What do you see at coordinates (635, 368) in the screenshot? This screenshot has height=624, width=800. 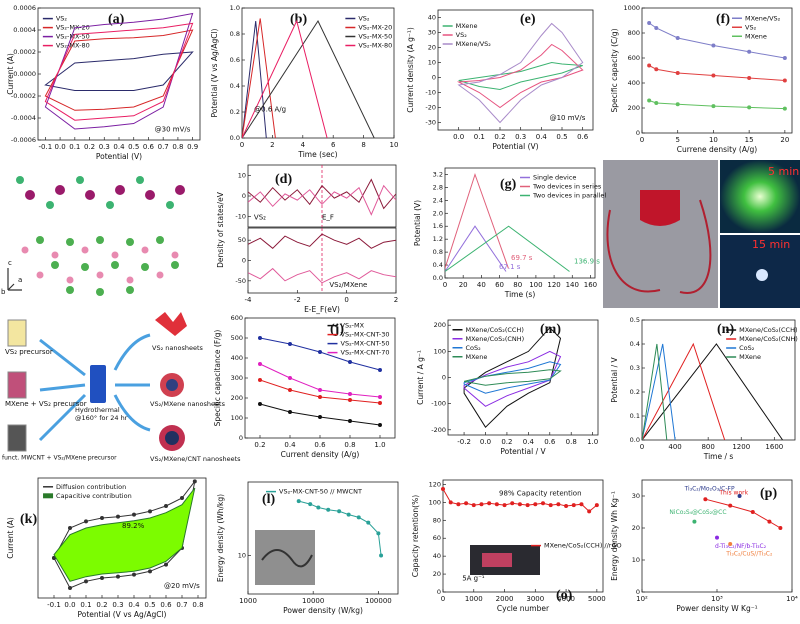 I see `y-tick-label: 0.3` at bounding box center [635, 368].